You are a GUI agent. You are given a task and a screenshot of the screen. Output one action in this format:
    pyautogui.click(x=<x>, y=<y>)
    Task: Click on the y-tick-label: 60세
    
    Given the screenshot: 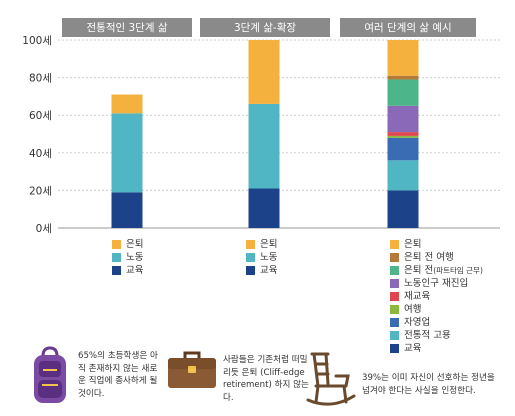 What is the action you would take?
    pyautogui.click(x=40, y=116)
    